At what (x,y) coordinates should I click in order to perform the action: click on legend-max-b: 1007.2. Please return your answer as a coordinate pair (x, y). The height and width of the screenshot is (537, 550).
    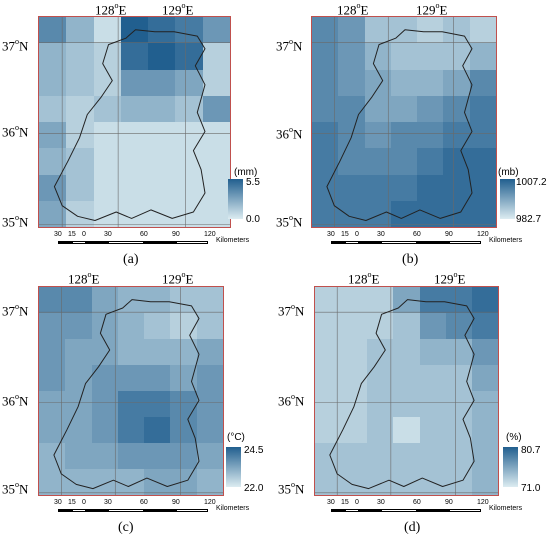
    Looking at the image, I should click on (531, 182).